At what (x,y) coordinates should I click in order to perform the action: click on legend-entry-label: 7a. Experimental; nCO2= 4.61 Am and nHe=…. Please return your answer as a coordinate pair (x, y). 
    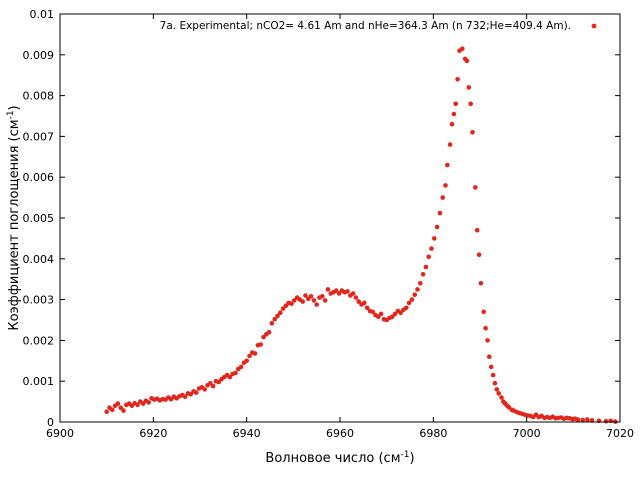
    Looking at the image, I should click on (365, 26).